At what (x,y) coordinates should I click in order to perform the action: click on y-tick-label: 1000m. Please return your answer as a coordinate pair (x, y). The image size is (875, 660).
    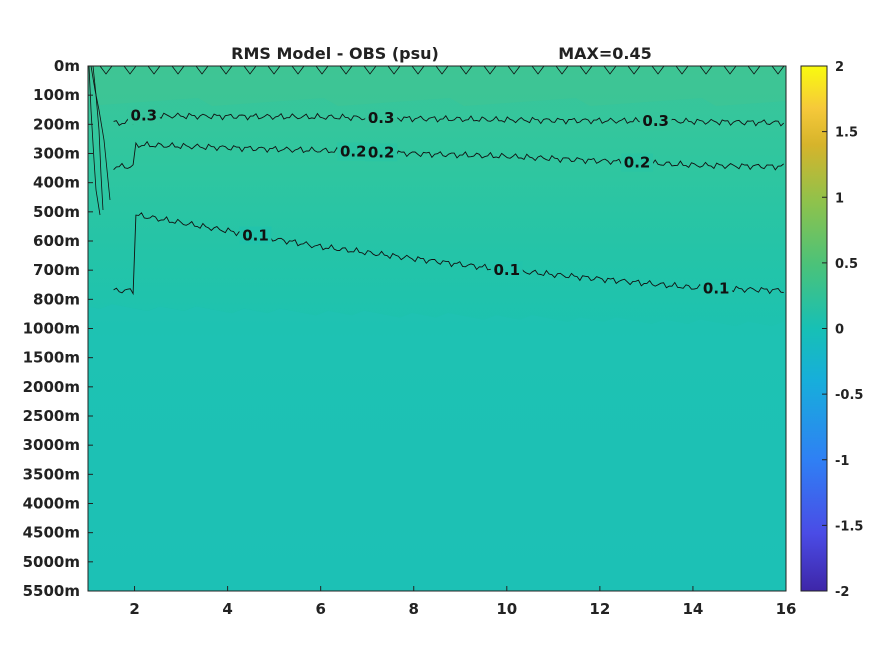
    Looking at the image, I should click on (51, 329).